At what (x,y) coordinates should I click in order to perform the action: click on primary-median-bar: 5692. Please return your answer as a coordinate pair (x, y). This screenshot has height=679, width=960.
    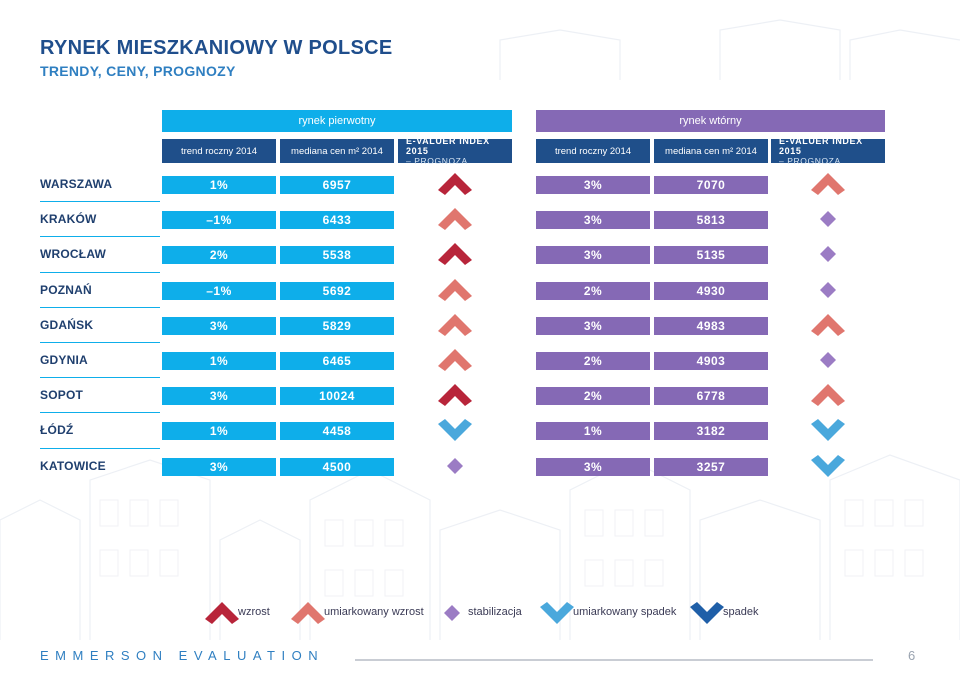
    Looking at the image, I should click on (337, 290).